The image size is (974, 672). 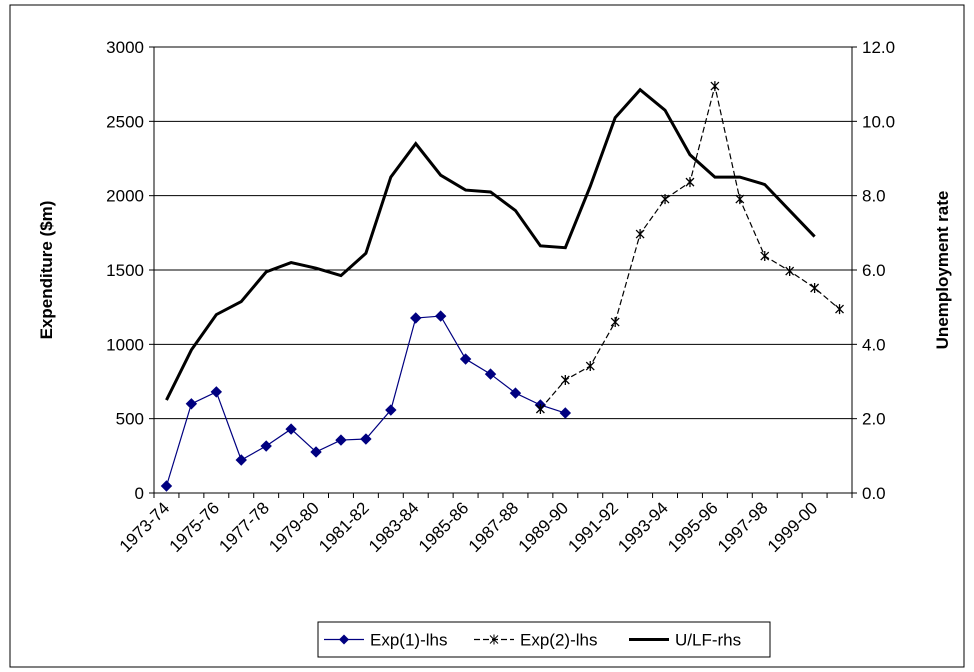 What do you see at coordinates (125, 344) in the screenshot?
I see `y-tick-label: 1000` at bounding box center [125, 344].